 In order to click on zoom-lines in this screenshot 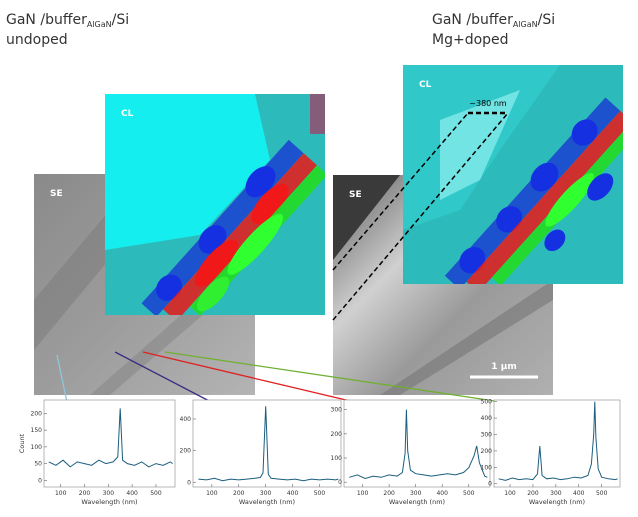, I will do `click(420, 216)`.